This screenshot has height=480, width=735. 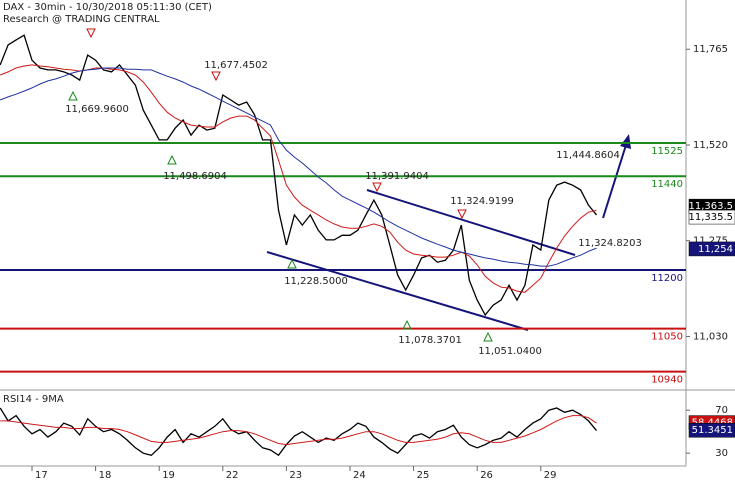 I want to click on price-annotation: 11,677.4502, so click(x=236, y=65).